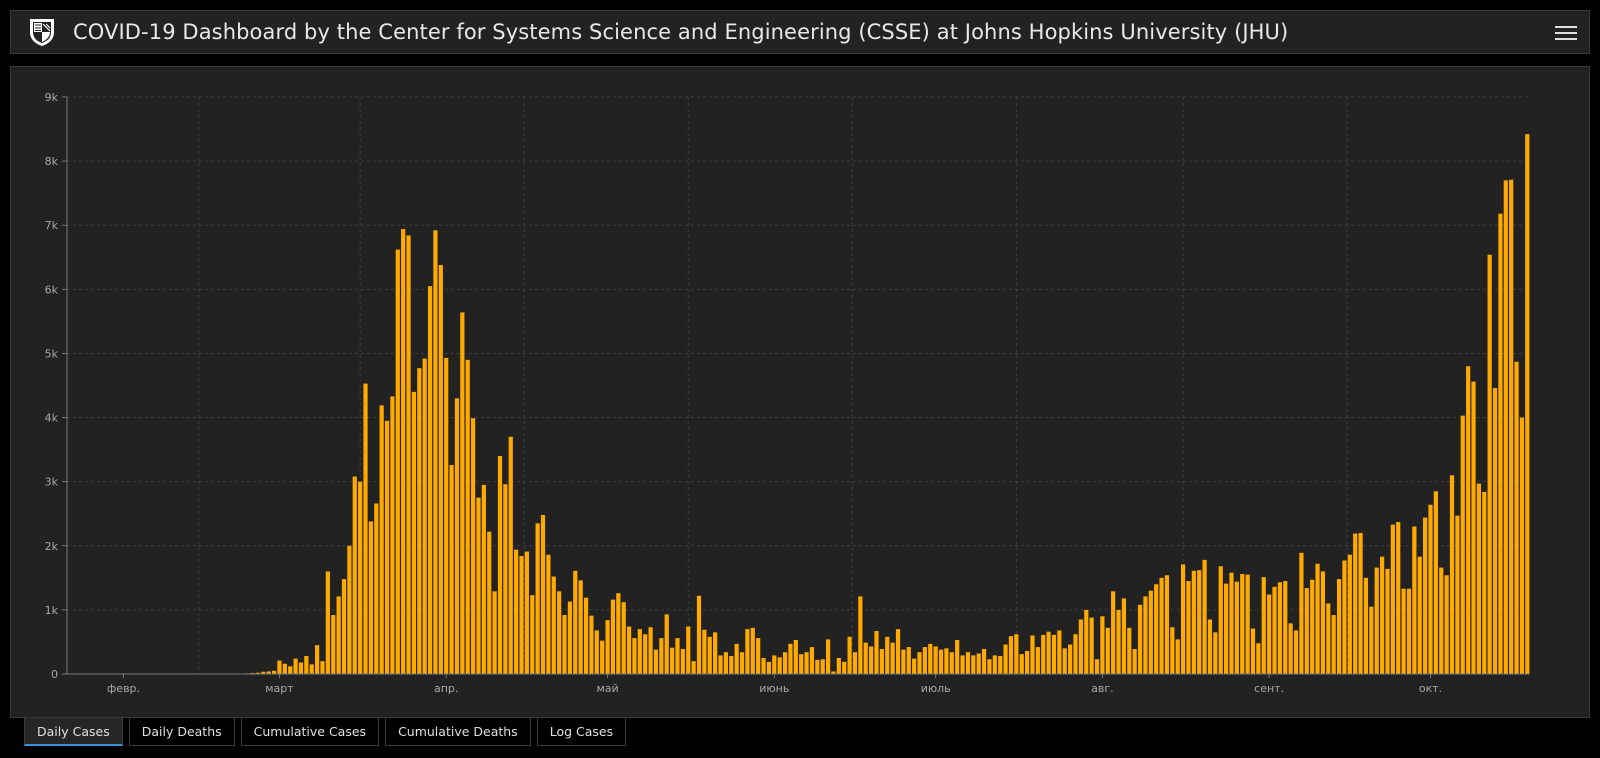 The height and width of the screenshot is (758, 1600). Describe the element at coordinates (1566, 32) in the screenshot. I see `hamburger-menu-icon` at that location.